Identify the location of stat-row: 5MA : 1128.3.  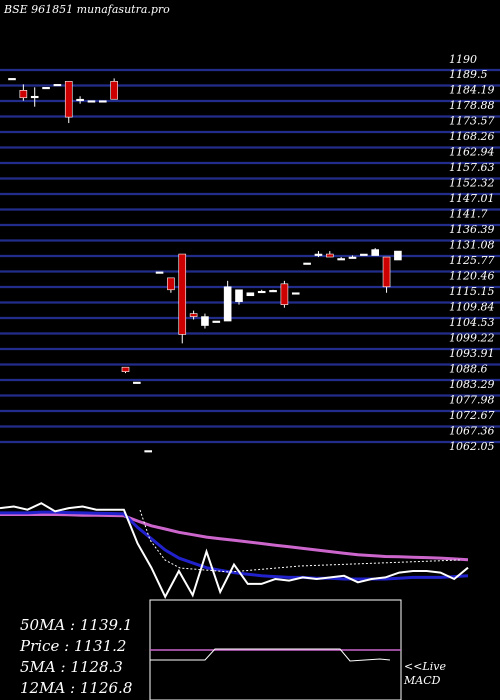
(71, 667).